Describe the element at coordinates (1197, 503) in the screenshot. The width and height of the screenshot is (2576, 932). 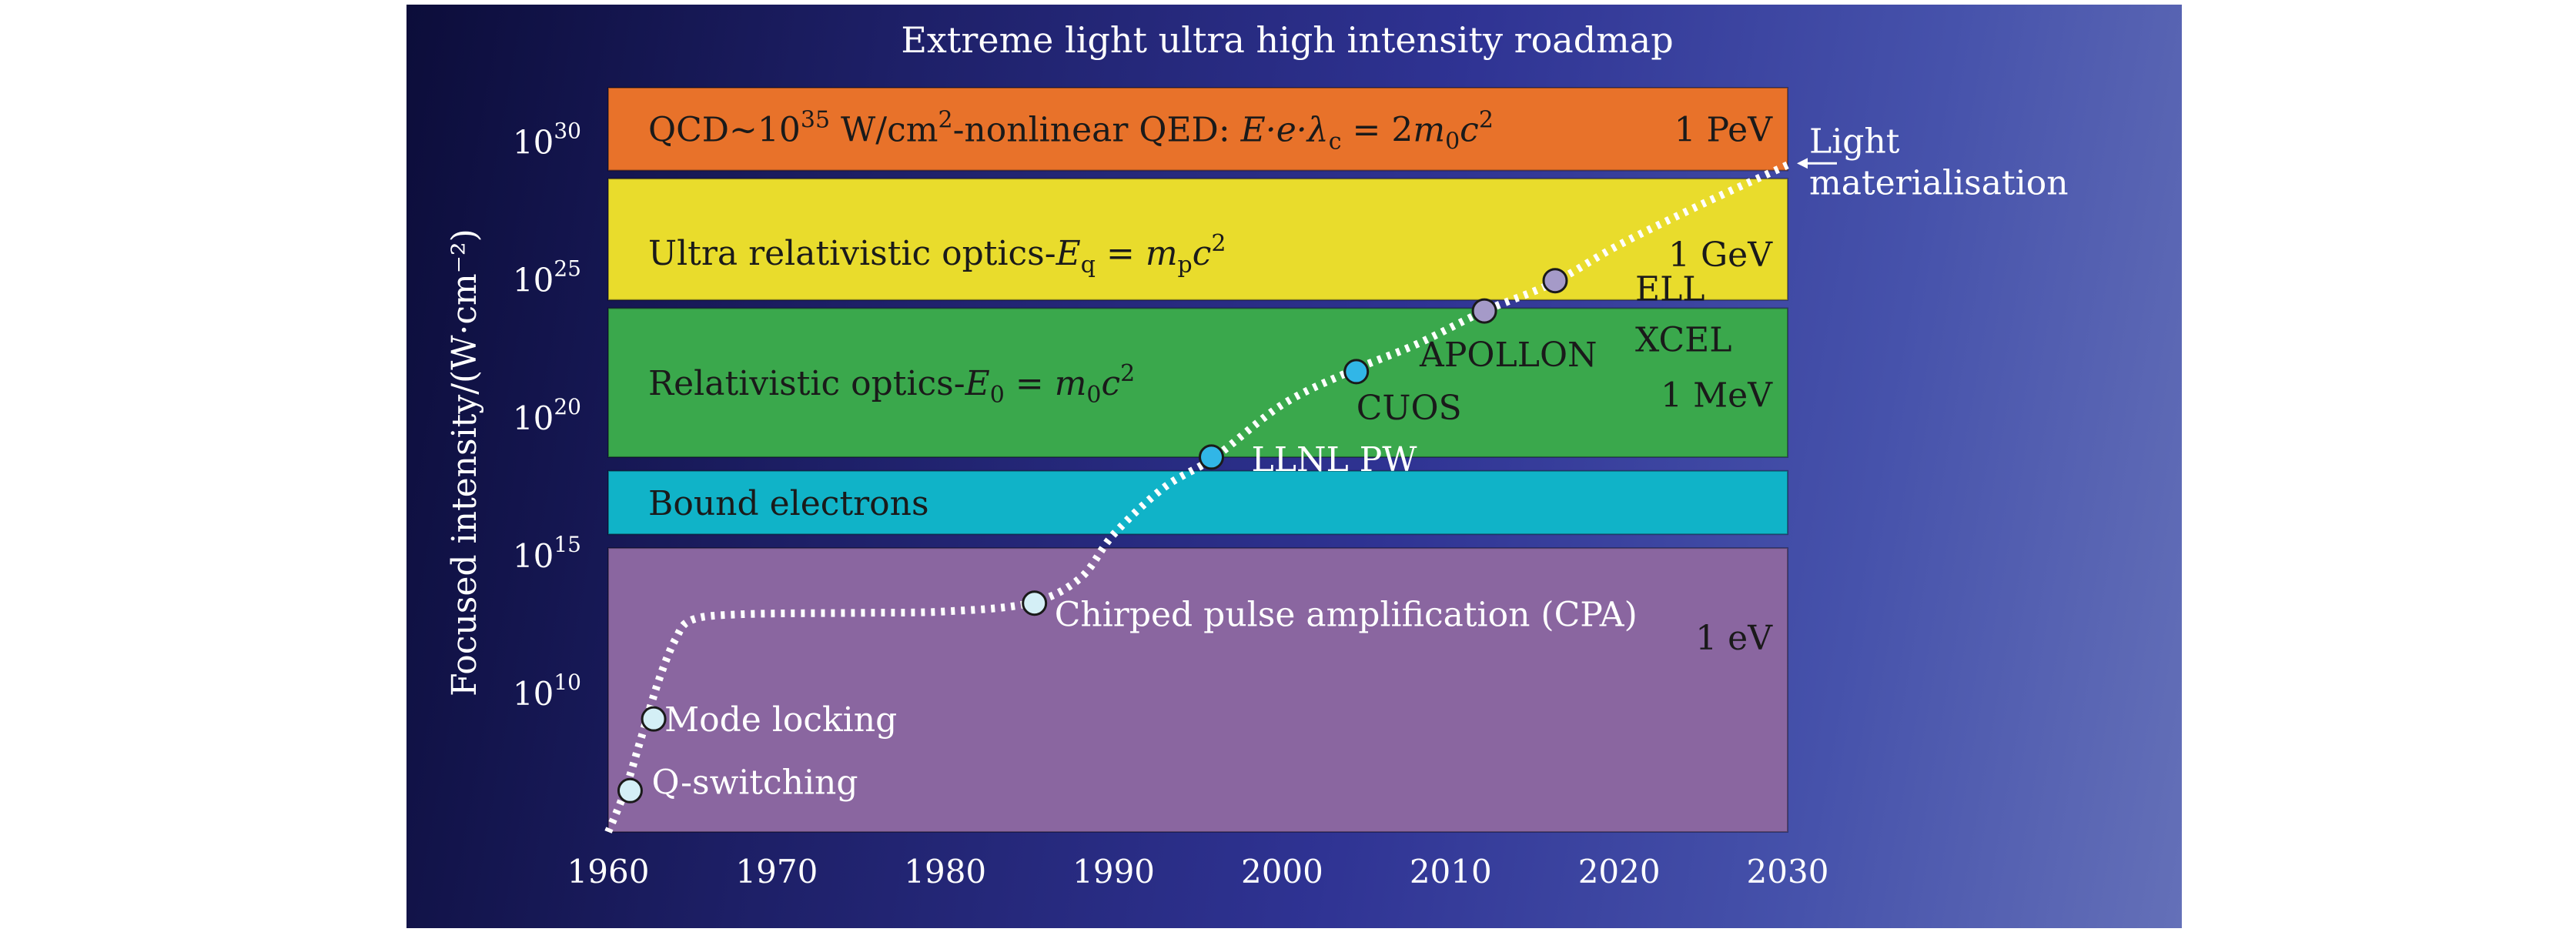
I see `band-bound-electrons` at that location.